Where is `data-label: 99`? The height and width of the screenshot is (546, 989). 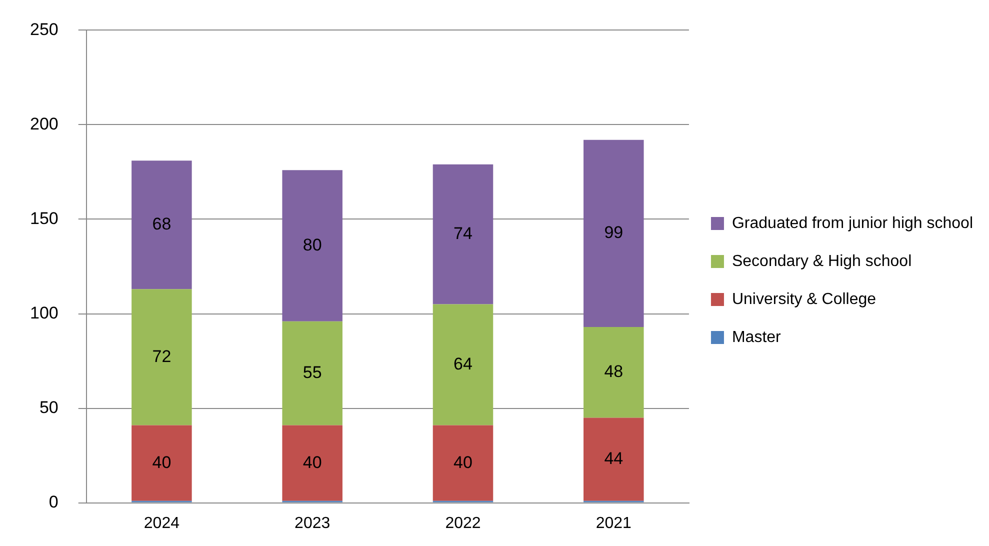 data-label: 99 is located at coordinates (614, 232).